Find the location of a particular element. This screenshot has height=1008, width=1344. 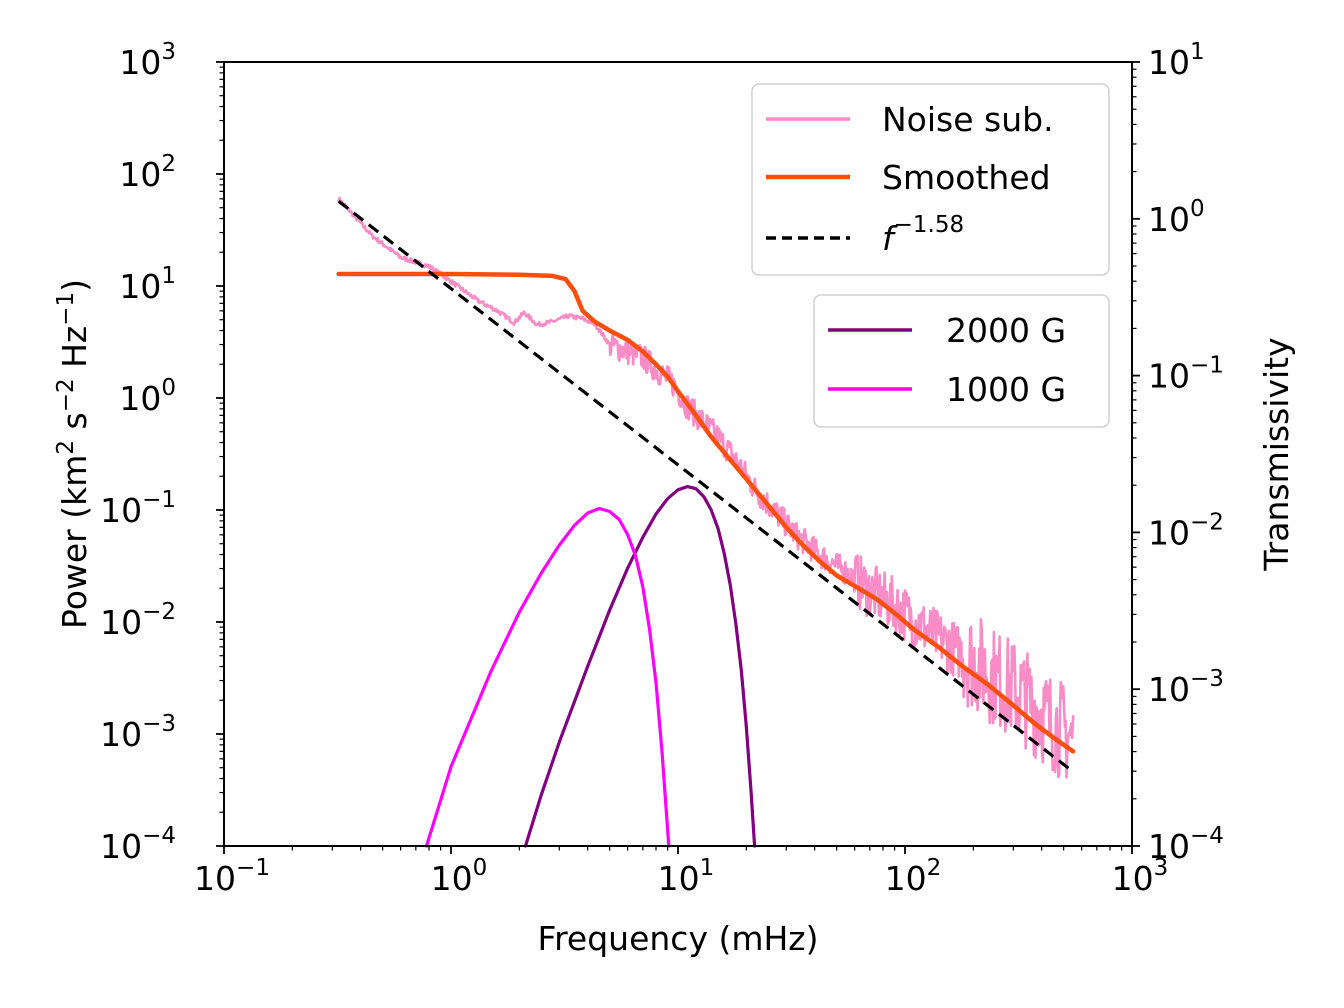

x-tick-label: 10⁰ is located at coordinates (459, 876).